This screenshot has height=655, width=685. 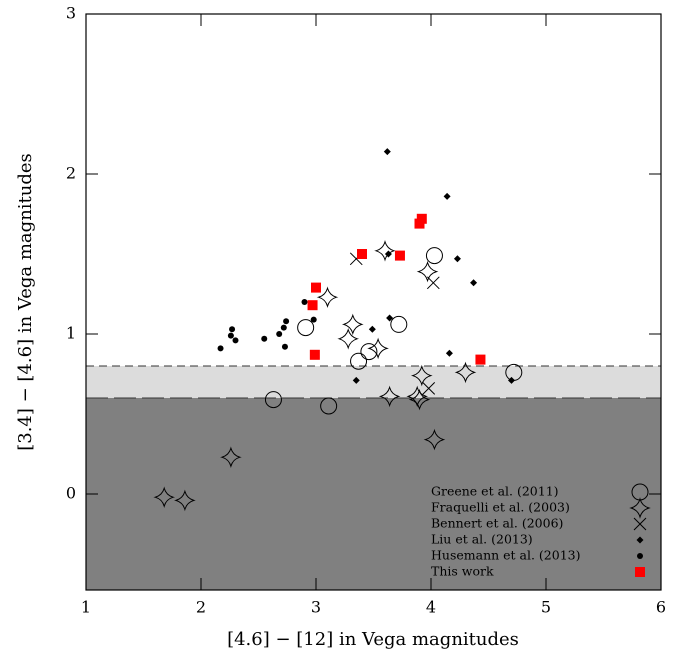 What do you see at coordinates (497, 523) in the screenshot?
I see `legend-label: Bennert et al. (2006)` at bounding box center [497, 523].